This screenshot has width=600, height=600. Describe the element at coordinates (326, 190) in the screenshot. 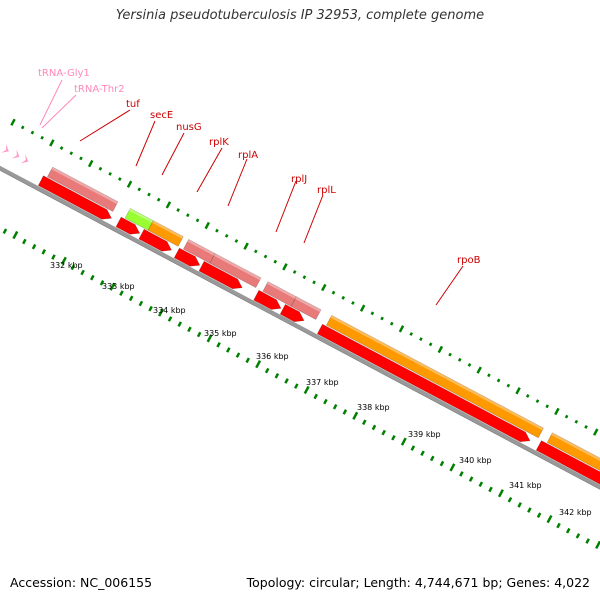

I see `gene-label-rplL: rplL` at that location.